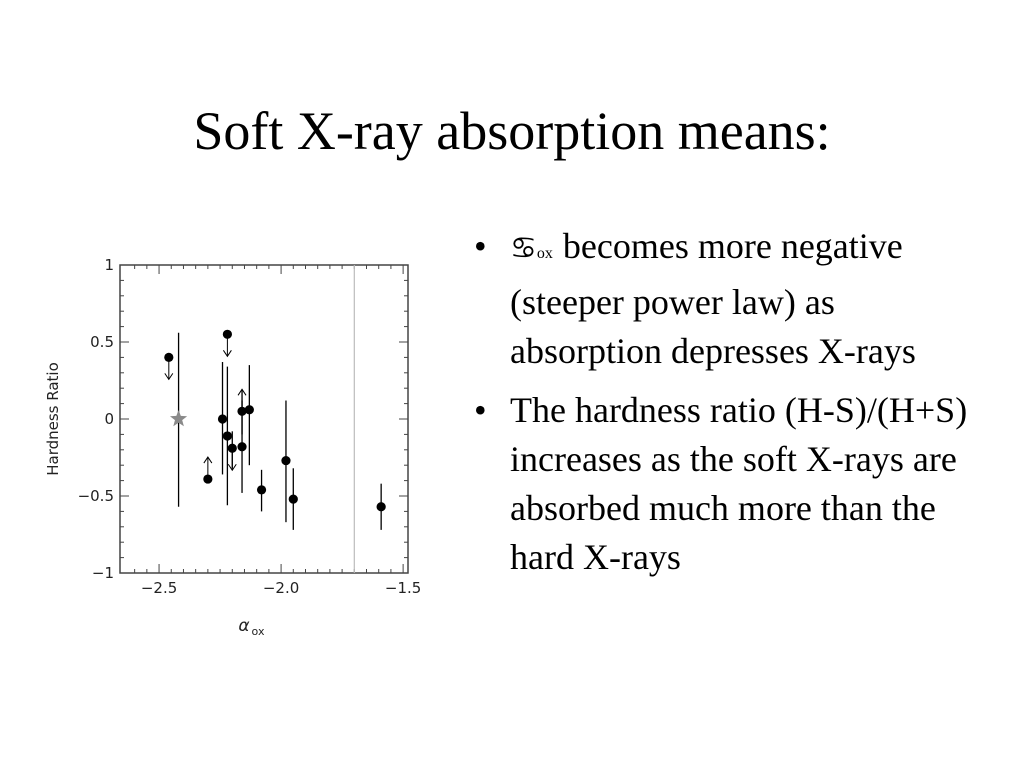 The height and width of the screenshot is (768, 1024). I want to click on chart-frame, so click(264, 419).